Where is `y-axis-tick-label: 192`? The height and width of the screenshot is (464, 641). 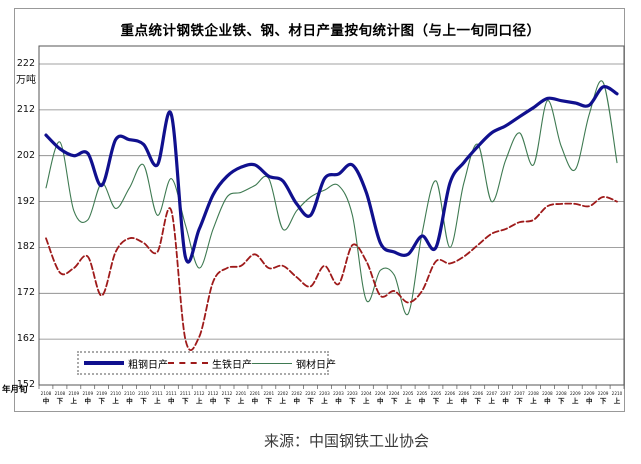 y-axis-tick-label: 192 is located at coordinates (25, 201).